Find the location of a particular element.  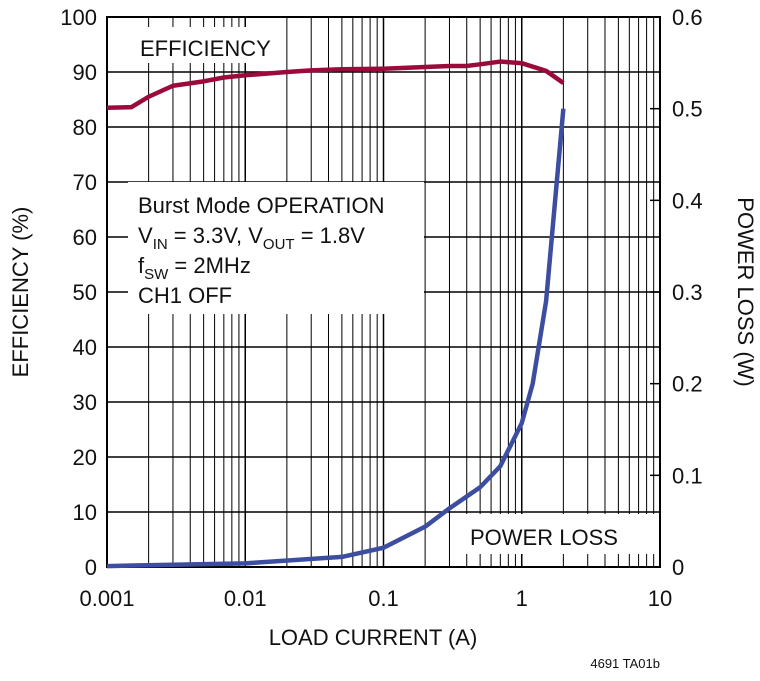

y-tick-label: 100 is located at coordinates (78, 17).